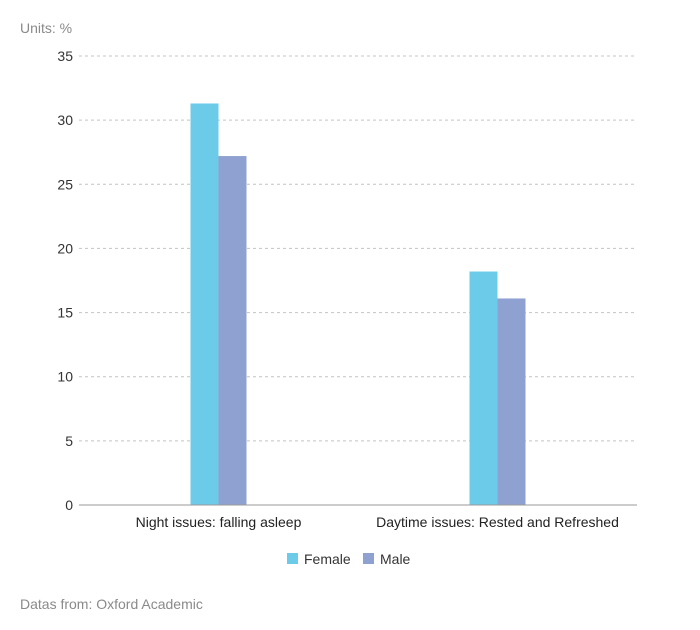 Image resolution: width=700 pixels, height=630 pixels. Describe the element at coordinates (65, 56) in the screenshot. I see `y-tick-label: 35` at that location.